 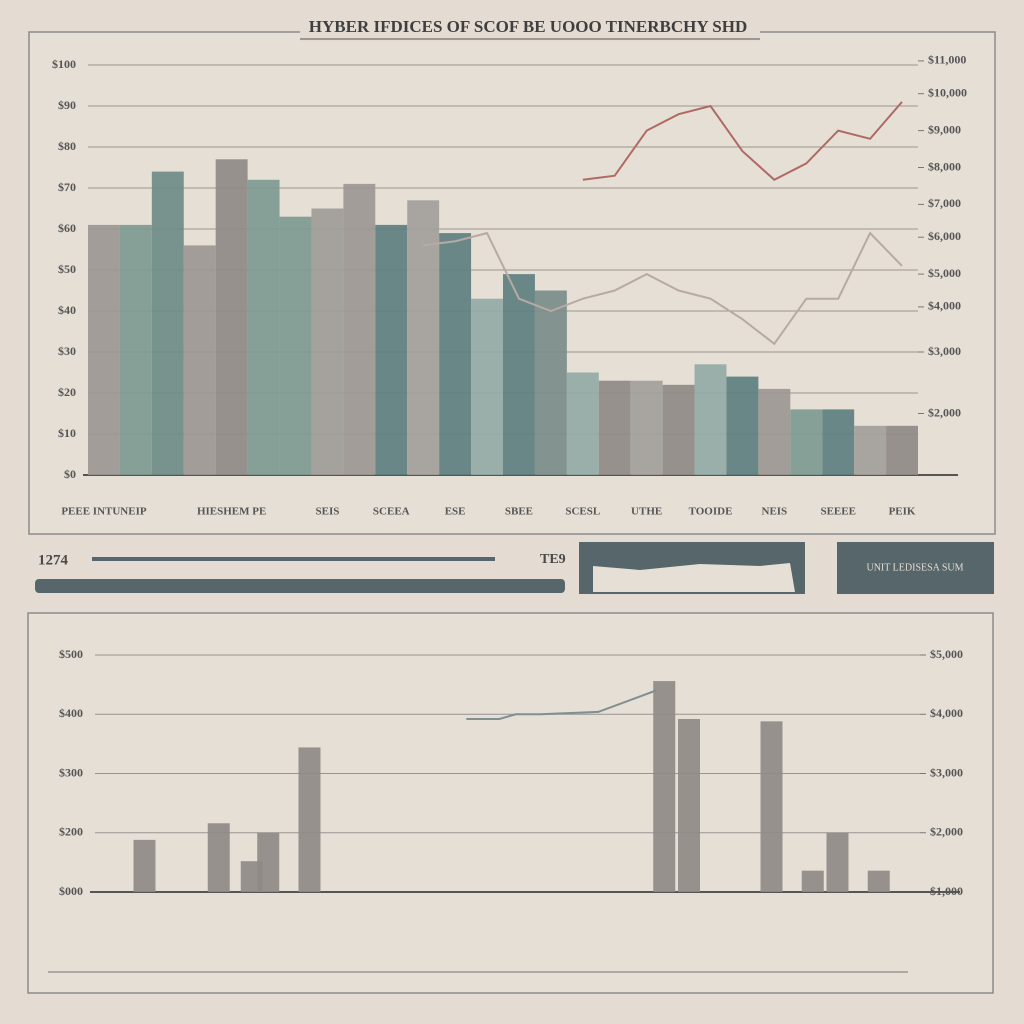 What do you see at coordinates (71, 713) in the screenshot?
I see `y-tick-label: $400` at bounding box center [71, 713].